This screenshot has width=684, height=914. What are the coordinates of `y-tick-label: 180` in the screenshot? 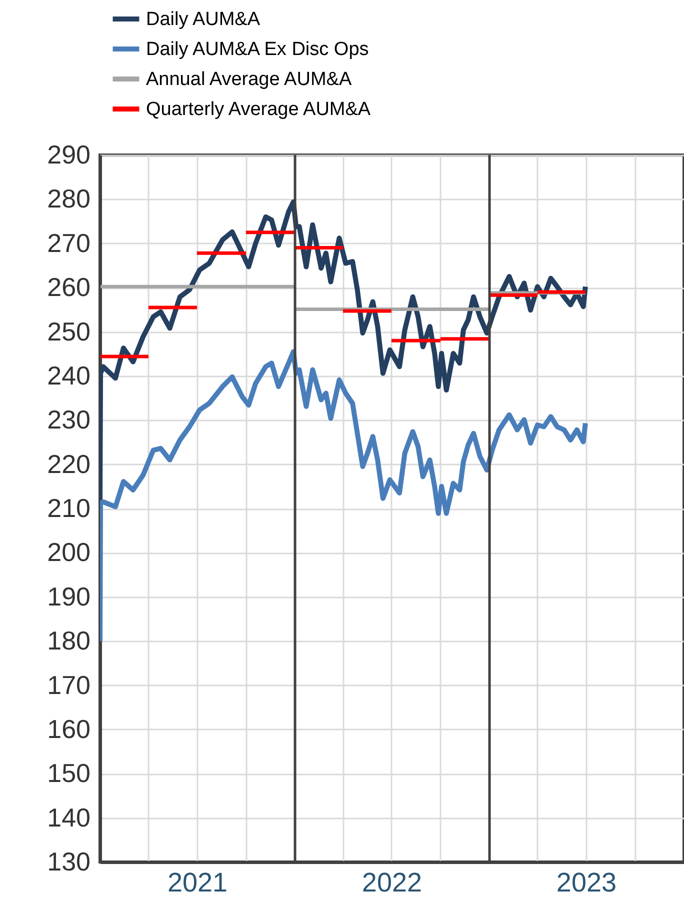 It's located at (68, 641).